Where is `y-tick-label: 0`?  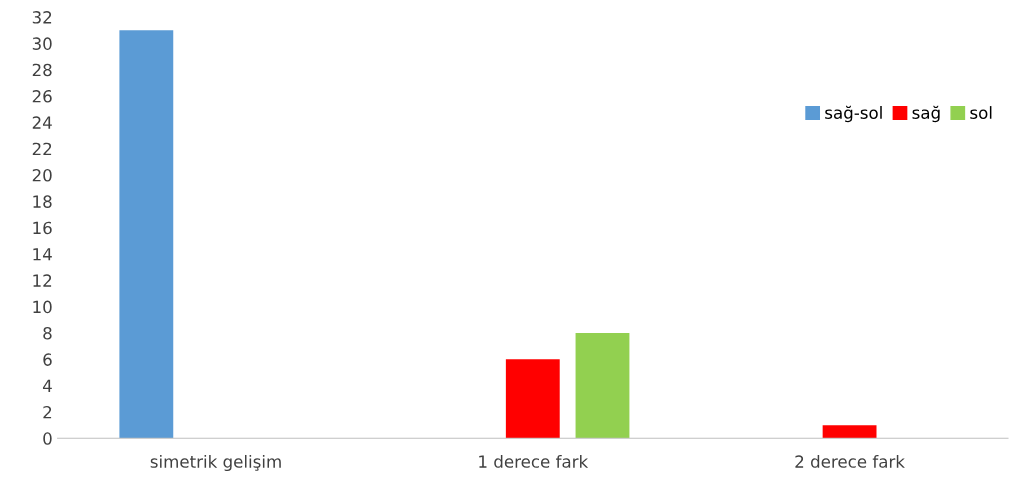 y-tick-label: 0 is located at coordinates (47, 438).